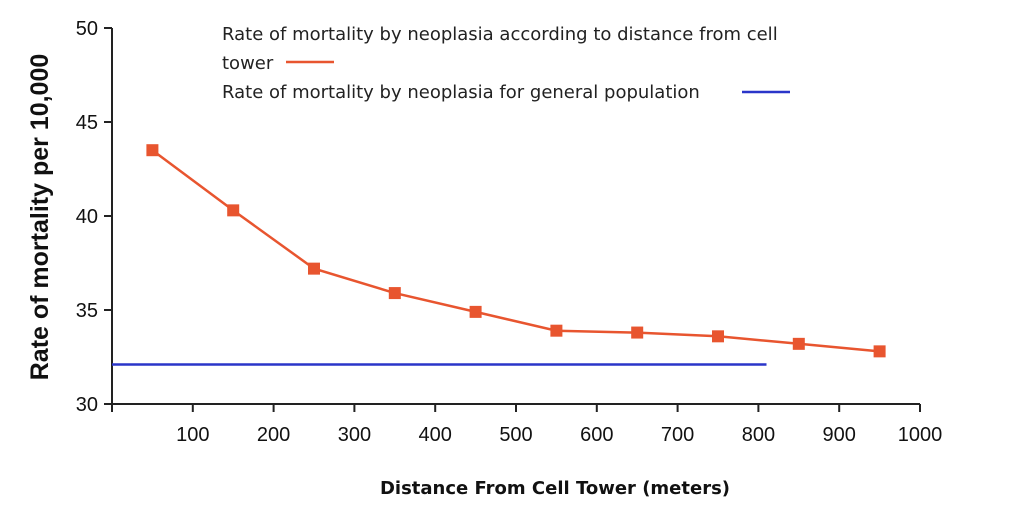  What do you see at coordinates (87, 405) in the screenshot?
I see `y-tick-label: 30` at bounding box center [87, 405].